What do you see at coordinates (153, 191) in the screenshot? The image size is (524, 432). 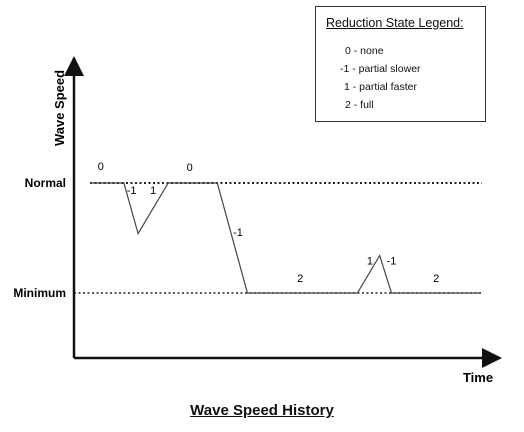 I see `state-annotation-2: 1` at bounding box center [153, 191].